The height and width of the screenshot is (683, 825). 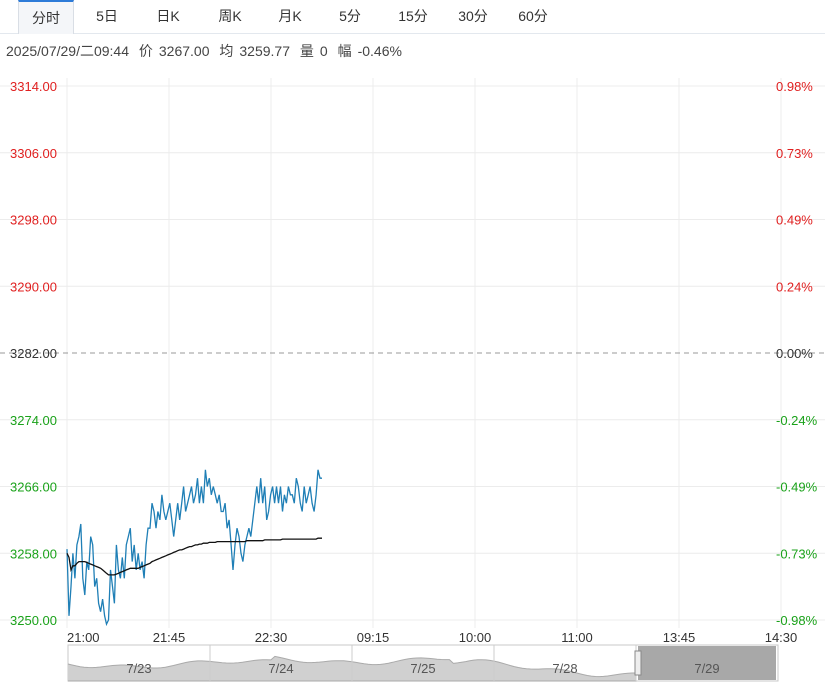 I want to click on tab-0: 分时, so click(x=46, y=17).